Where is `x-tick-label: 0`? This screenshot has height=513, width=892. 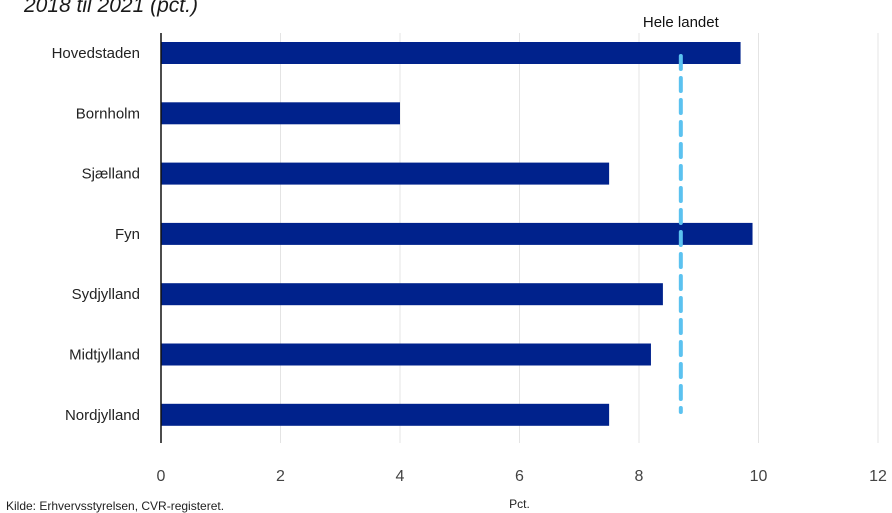
x-tick-label: 0 is located at coordinates (161, 476).